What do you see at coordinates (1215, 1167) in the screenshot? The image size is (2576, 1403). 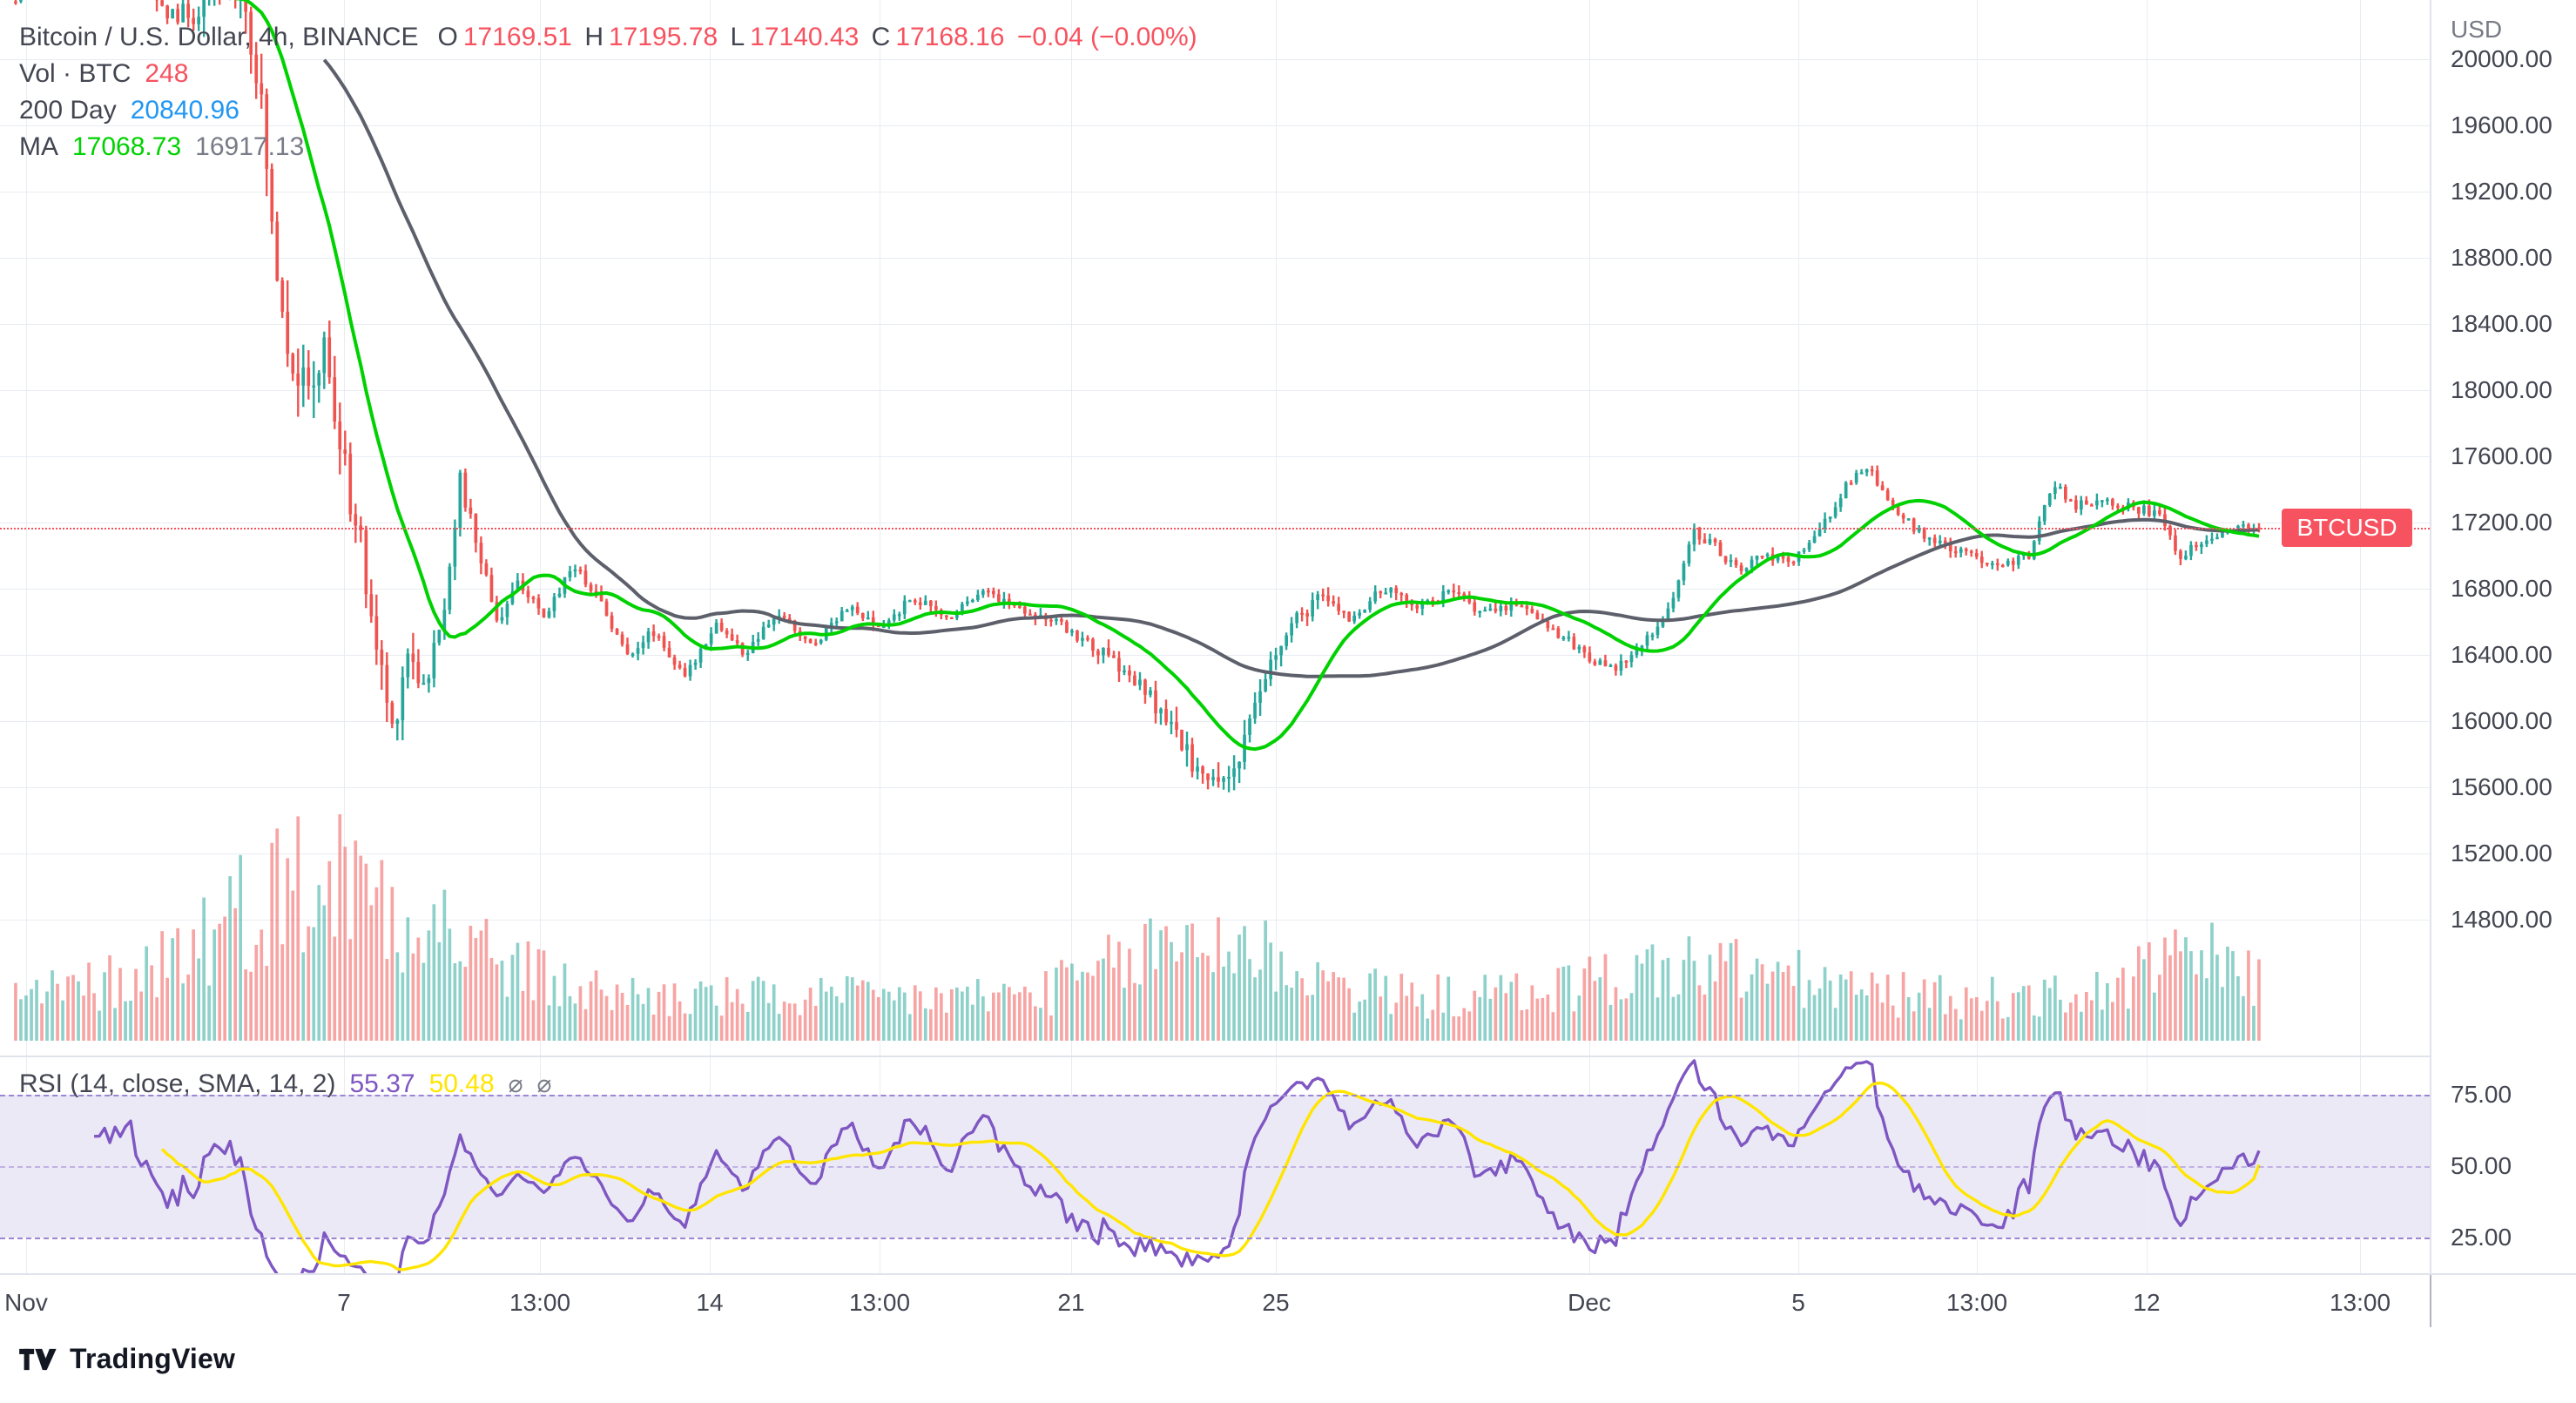 I see `rsi-midline` at bounding box center [1215, 1167].